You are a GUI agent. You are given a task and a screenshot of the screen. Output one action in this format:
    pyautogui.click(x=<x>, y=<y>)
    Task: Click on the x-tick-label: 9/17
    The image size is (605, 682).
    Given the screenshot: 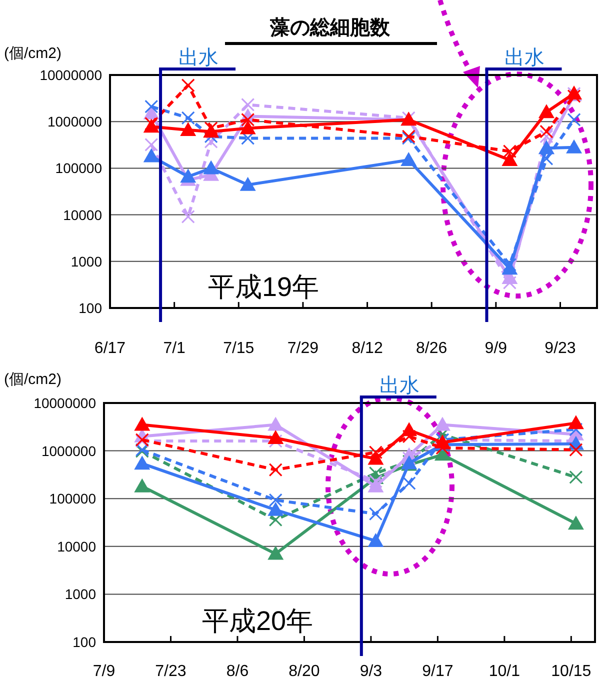 What is the action you would take?
    pyautogui.click(x=438, y=671)
    